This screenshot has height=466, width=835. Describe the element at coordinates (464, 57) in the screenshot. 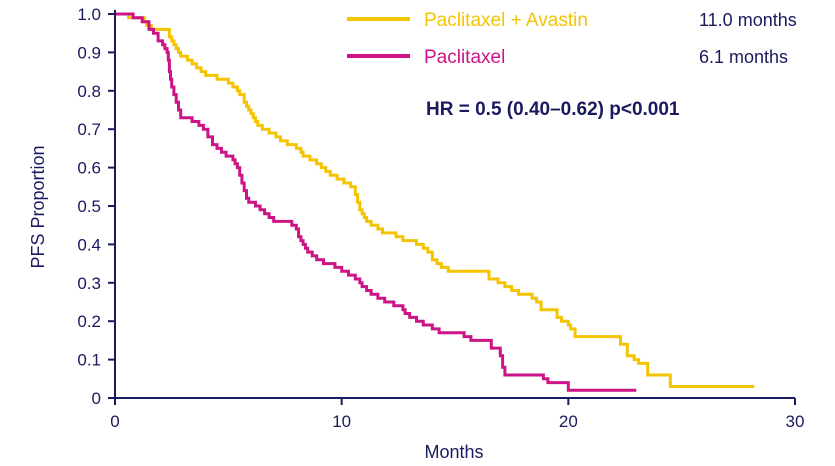

I see `legend-label-paclitaxel: Paclitaxel` at that location.